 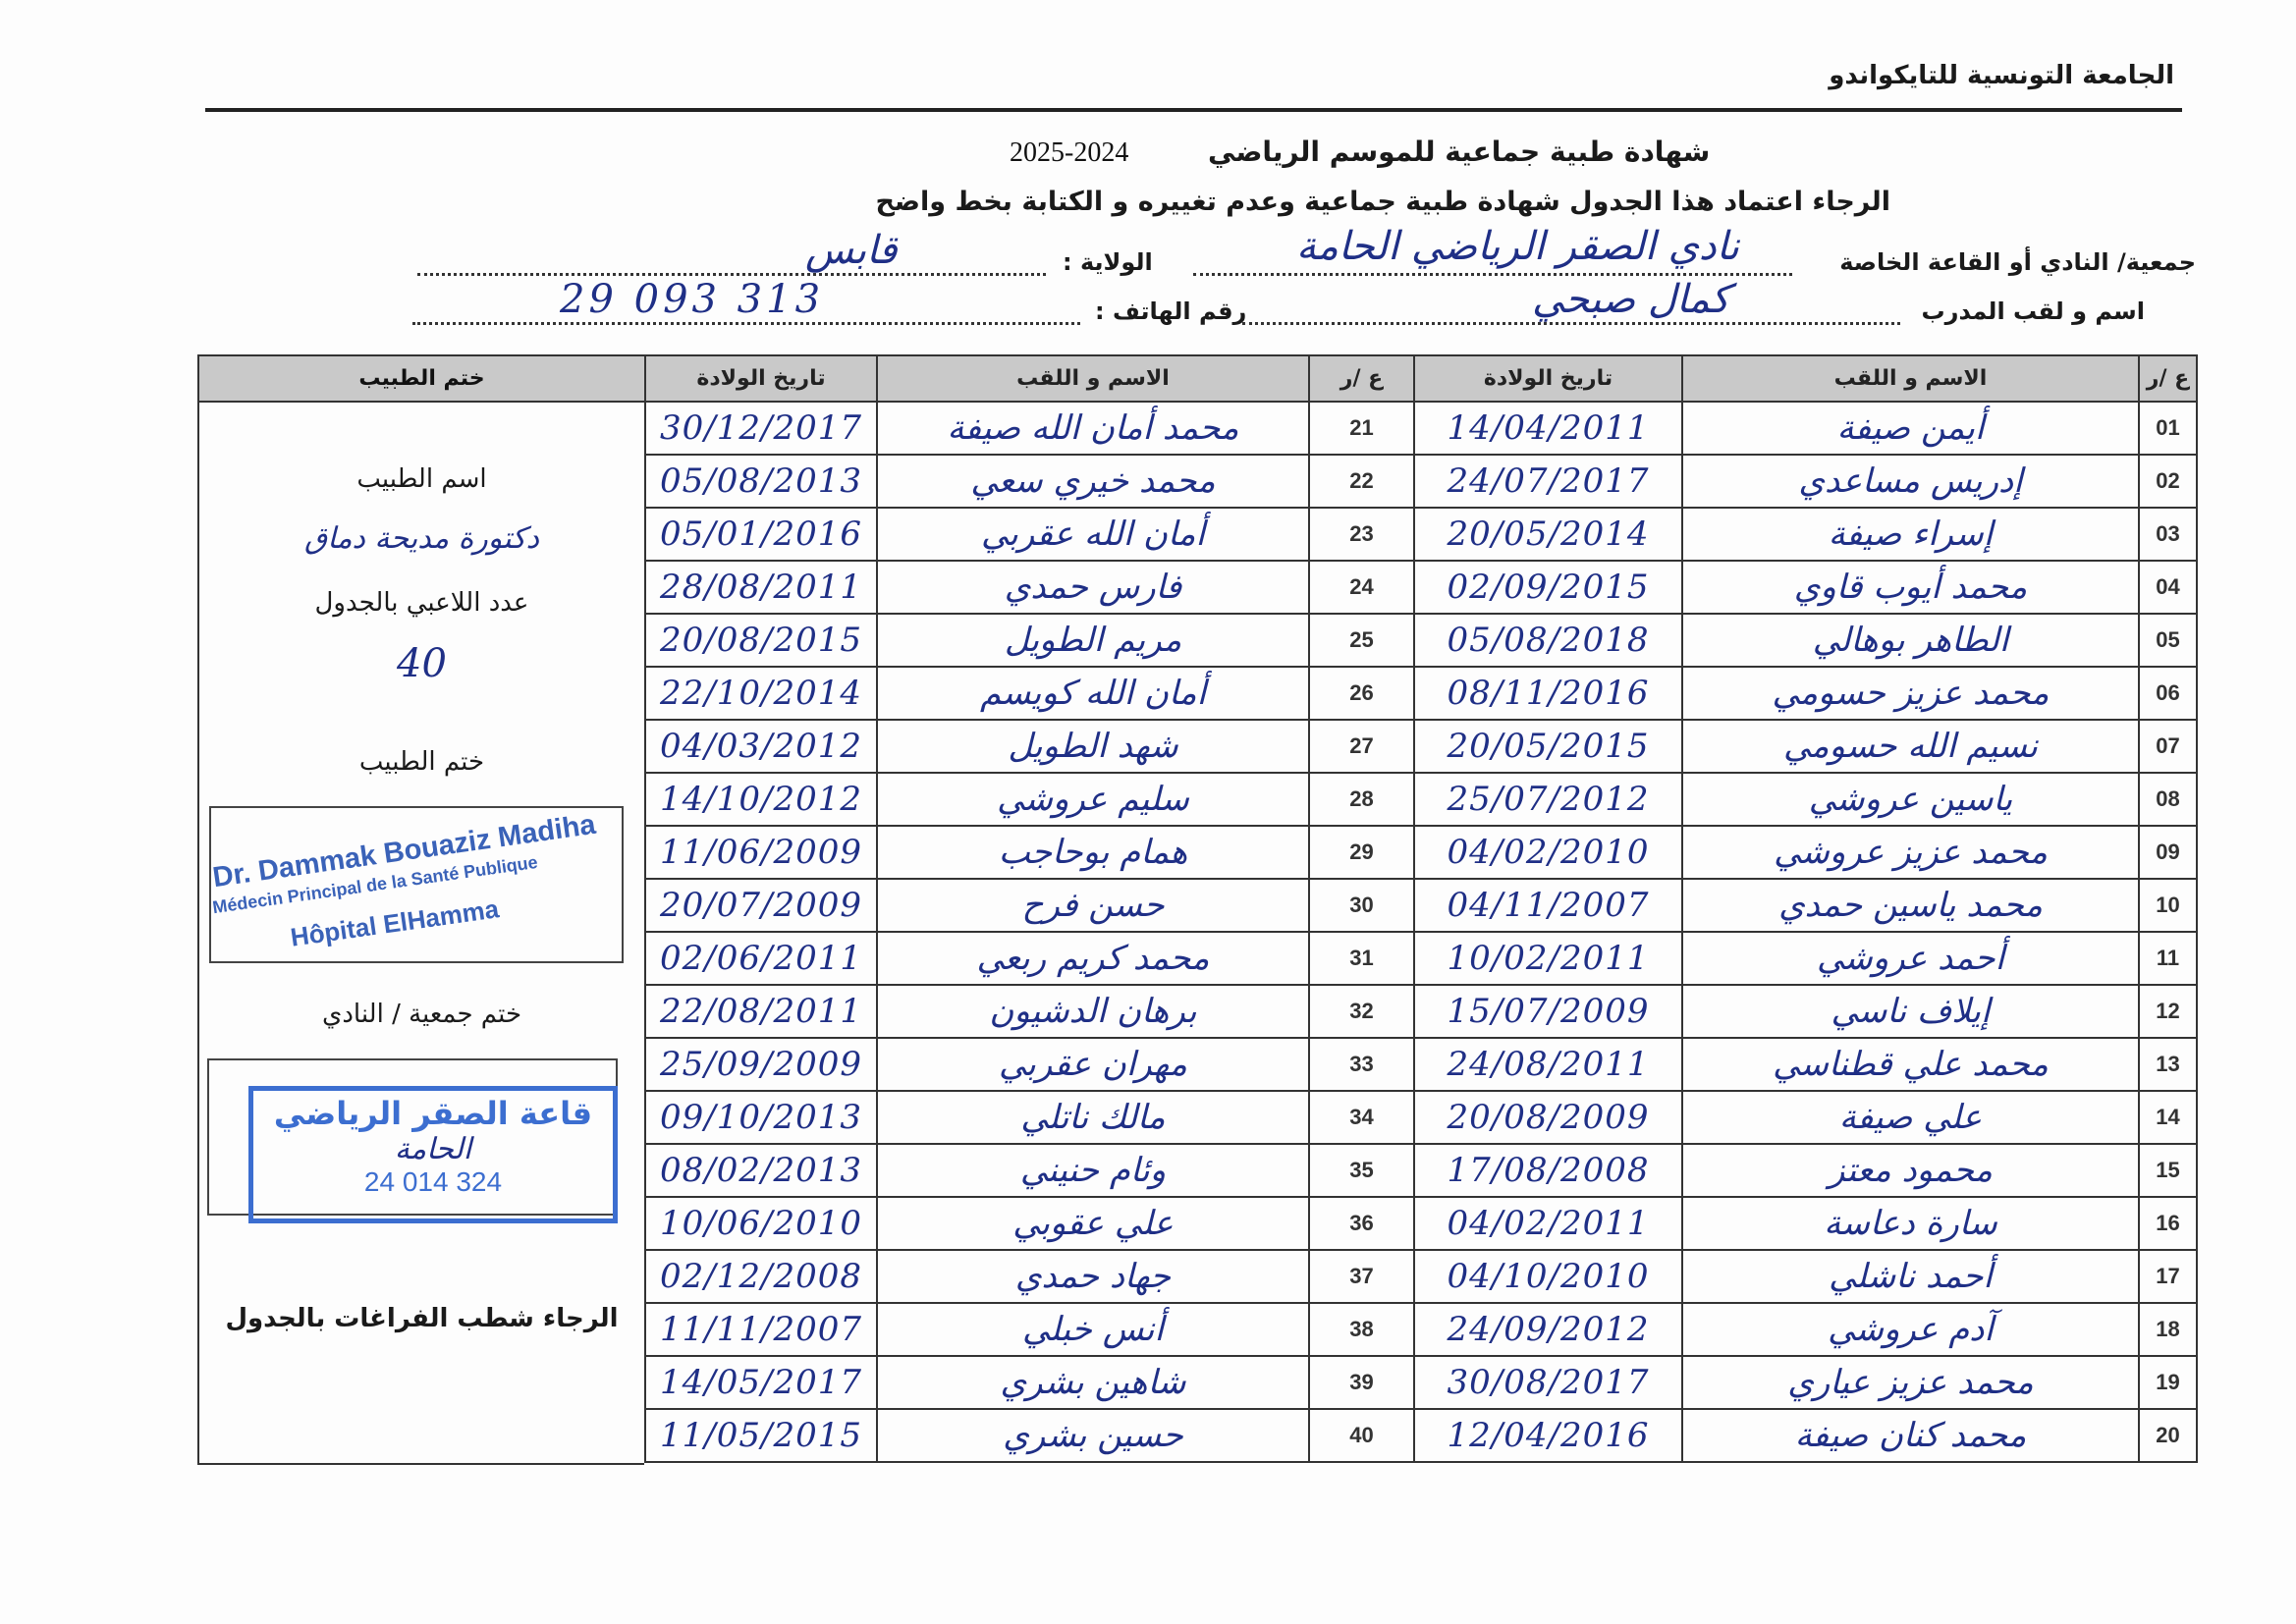 I want to click on row-number: 02, so click(x=2168, y=481).